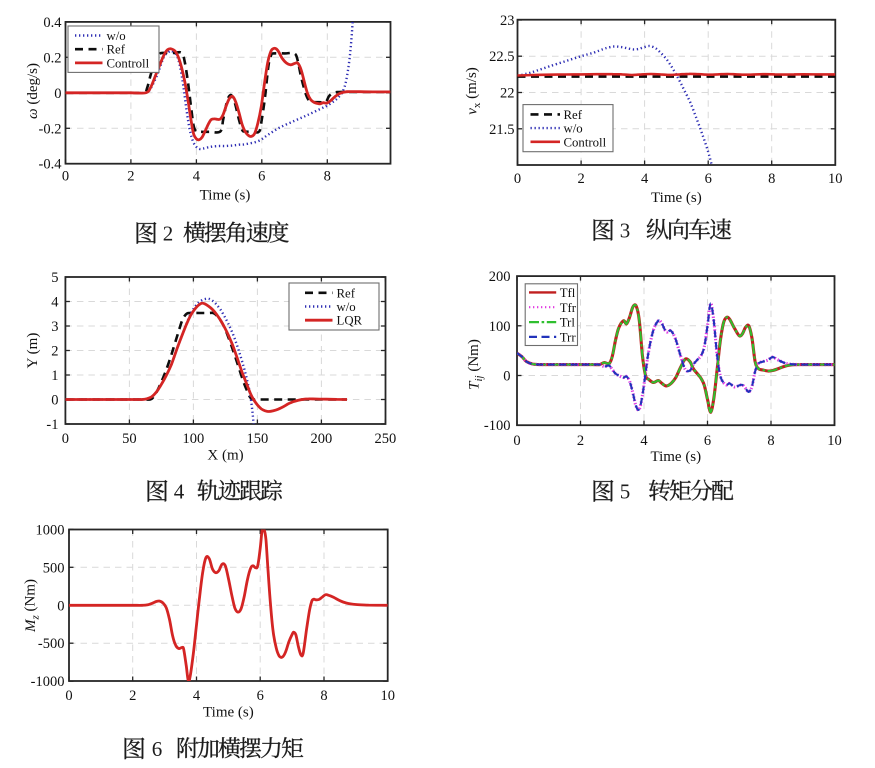 The image size is (875, 768). What do you see at coordinates (33, 91) in the screenshot?
I see `svg-text: ω (deg/s)` at bounding box center [33, 91].